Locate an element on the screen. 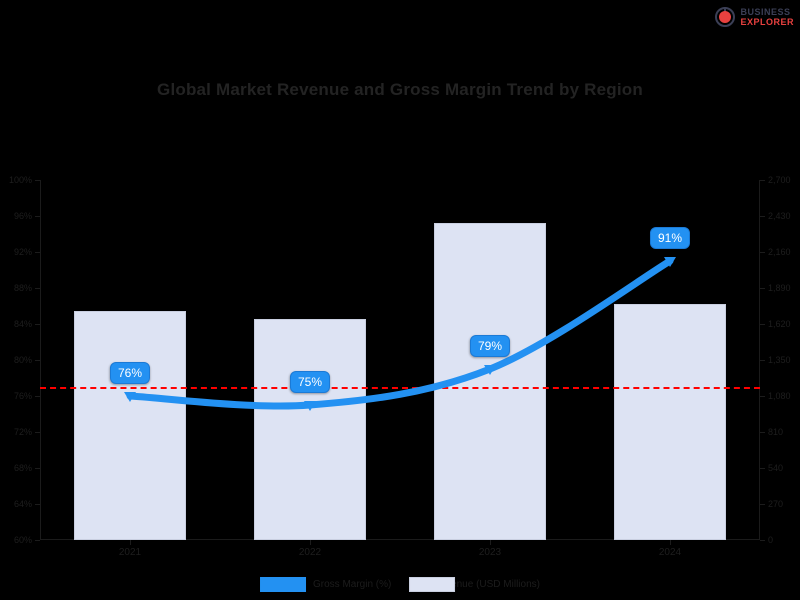 The image size is (800, 600). y-axis-left is located at coordinates (40, 360).